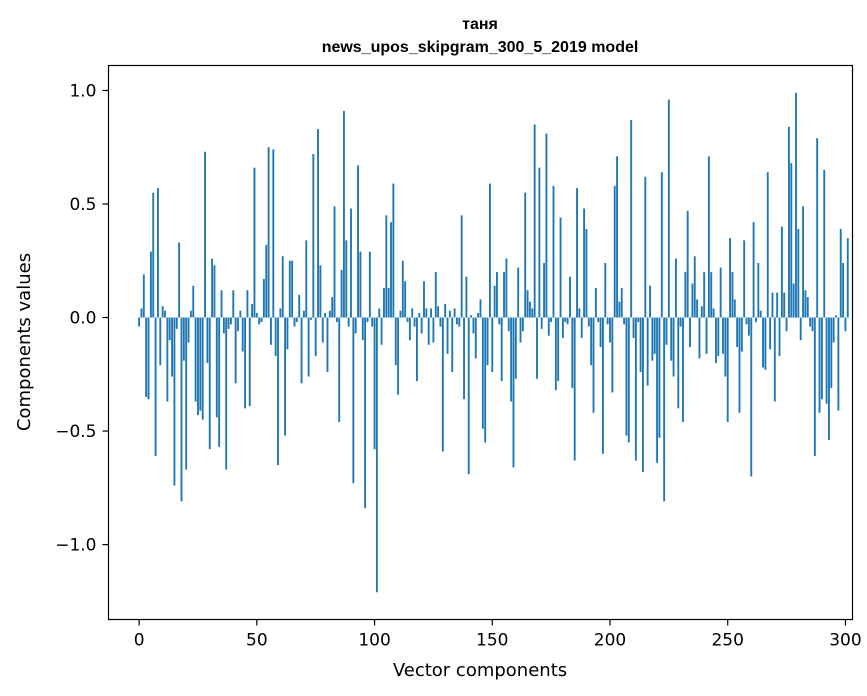  Describe the element at coordinates (845, 641) in the screenshot. I see `x-tick-label: 300` at that location.